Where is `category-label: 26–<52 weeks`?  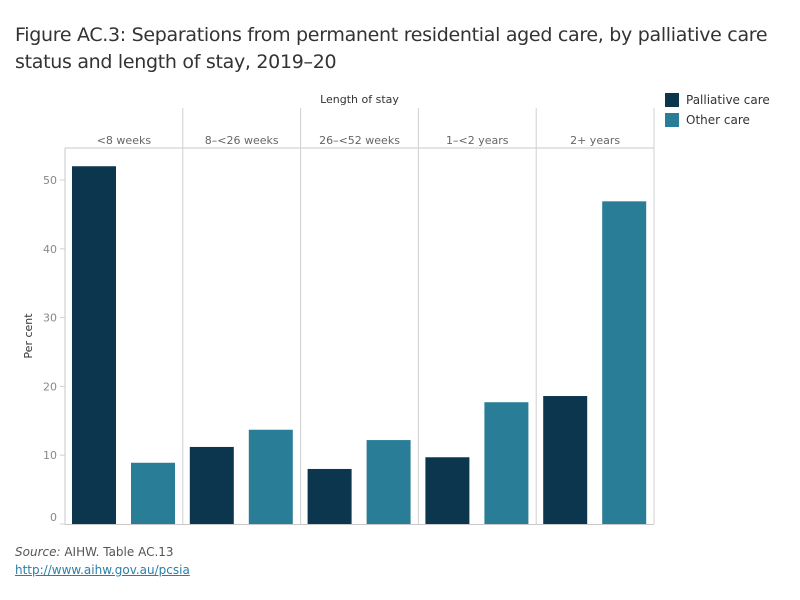 category-label: 26–<52 weeks is located at coordinates (359, 140).